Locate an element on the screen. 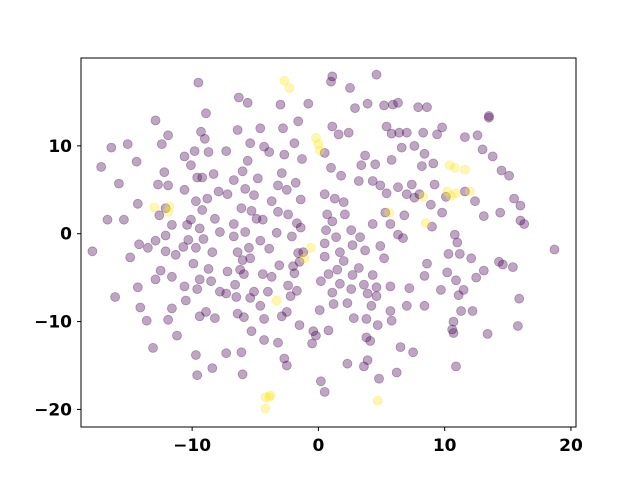  y-axis-ticks: −20 −10 0 10 is located at coordinates (57, 278).